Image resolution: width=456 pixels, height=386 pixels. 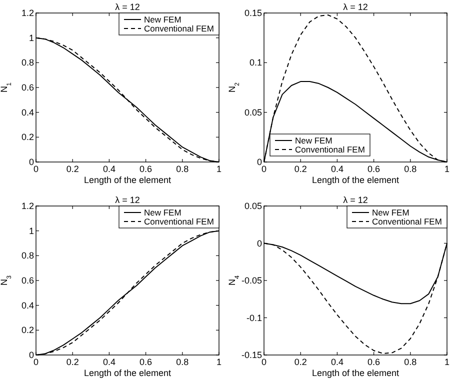 What do you see at coordinates (255, 63) in the screenshot?
I see `y-tick-label: 0.1` at bounding box center [255, 63].